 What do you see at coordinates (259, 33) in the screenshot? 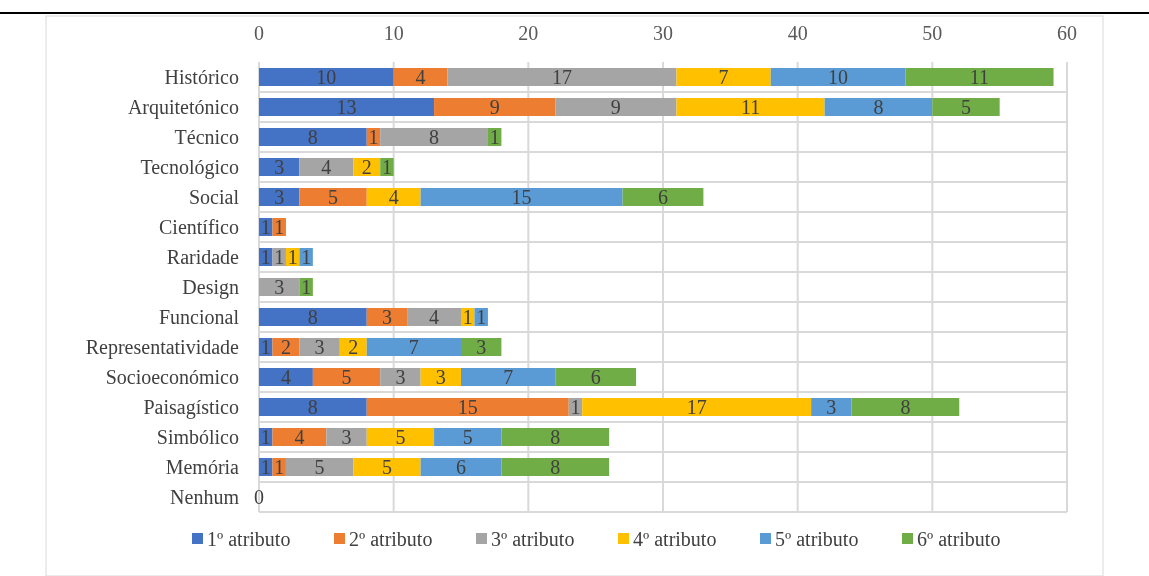
I see `x-tick-label: 0` at bounding box center [259, 33].